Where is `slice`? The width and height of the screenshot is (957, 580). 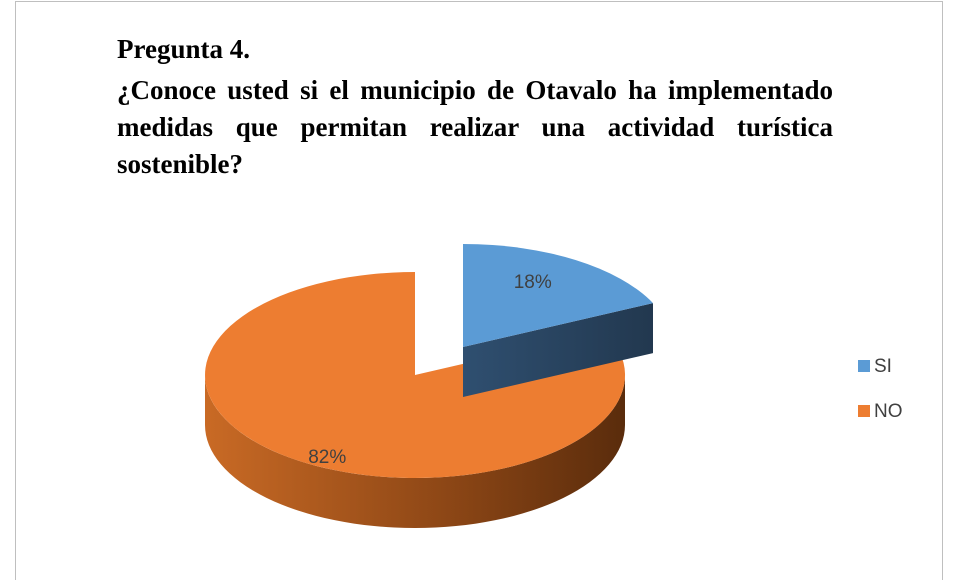 slice is located at coordinates (558, 320).